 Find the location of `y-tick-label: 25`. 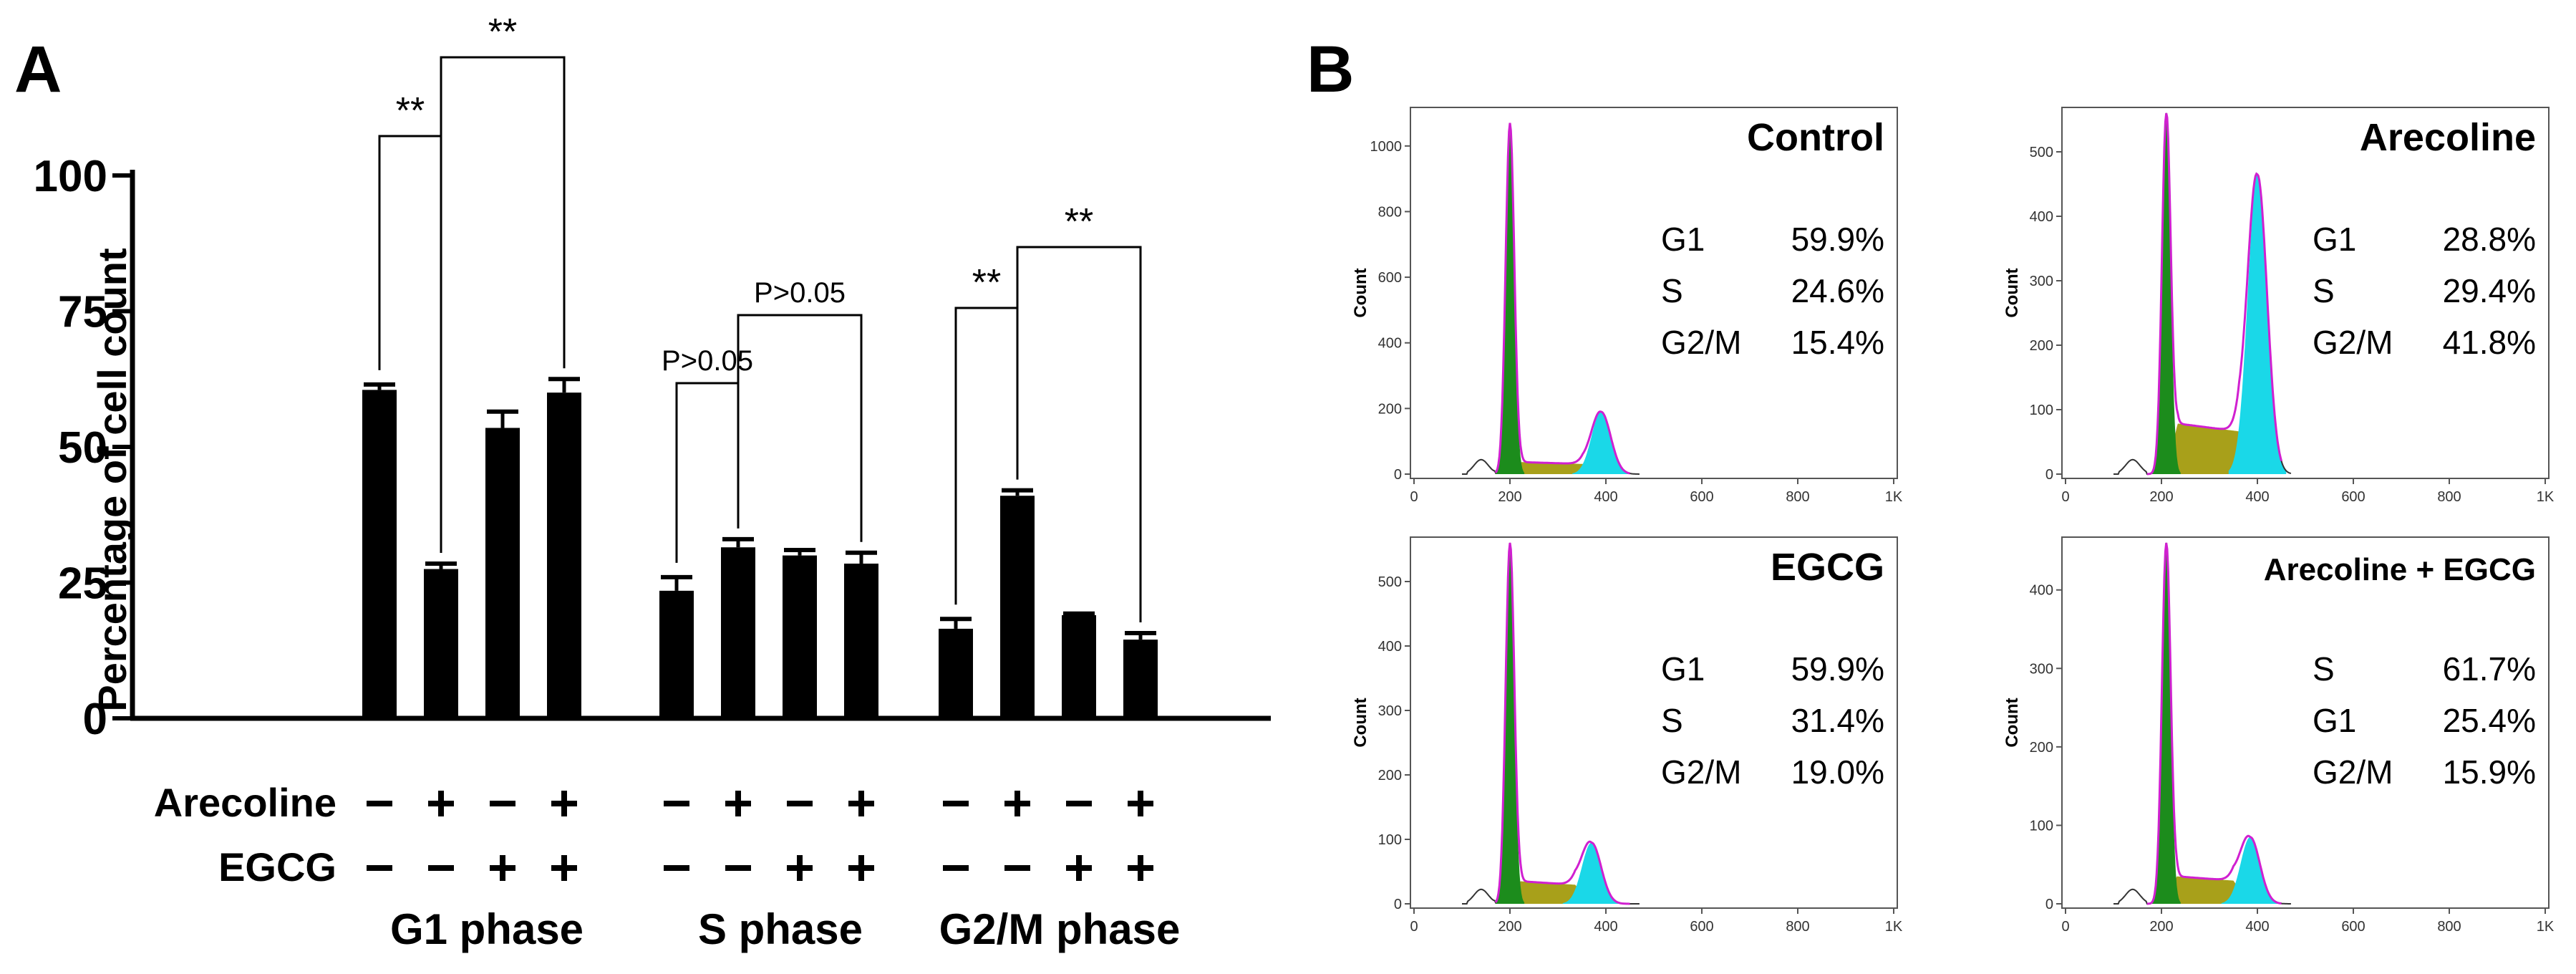

y-tick-label: 25 is located at coordinates (83, 584).